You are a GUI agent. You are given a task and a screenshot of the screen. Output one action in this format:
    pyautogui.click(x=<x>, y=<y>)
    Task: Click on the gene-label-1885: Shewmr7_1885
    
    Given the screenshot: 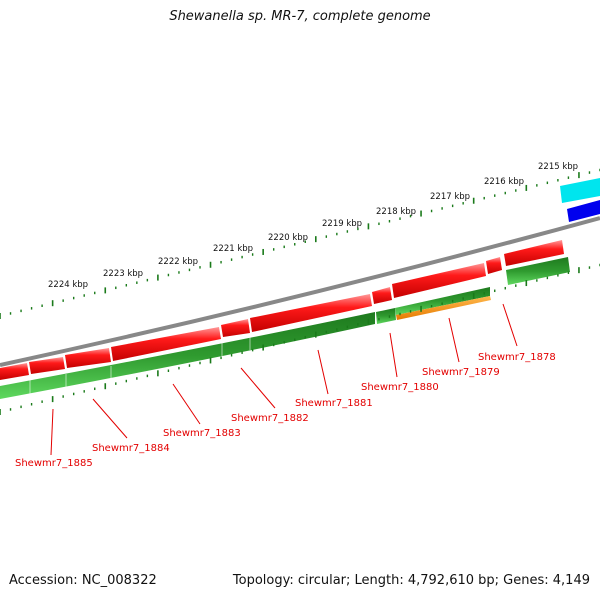 What is the action you would take?
    pyautogui.click(x=54, y=463)
    